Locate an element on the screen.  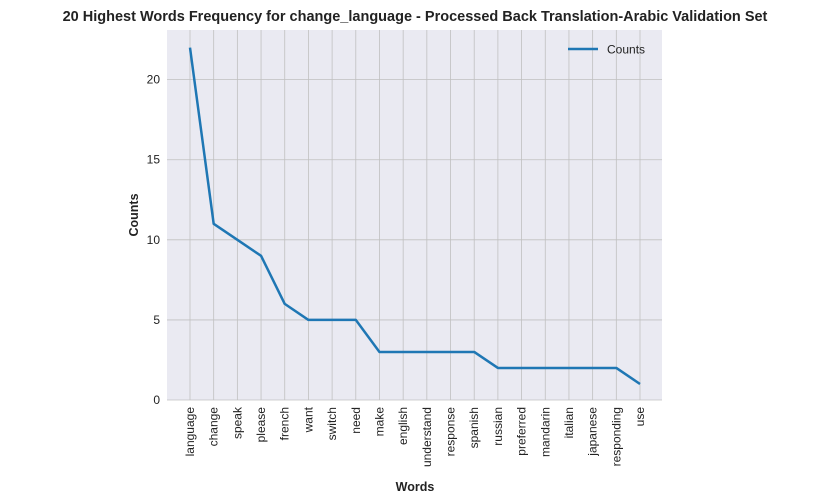
x-tick-label: understand is located at coordinates (427, 437).